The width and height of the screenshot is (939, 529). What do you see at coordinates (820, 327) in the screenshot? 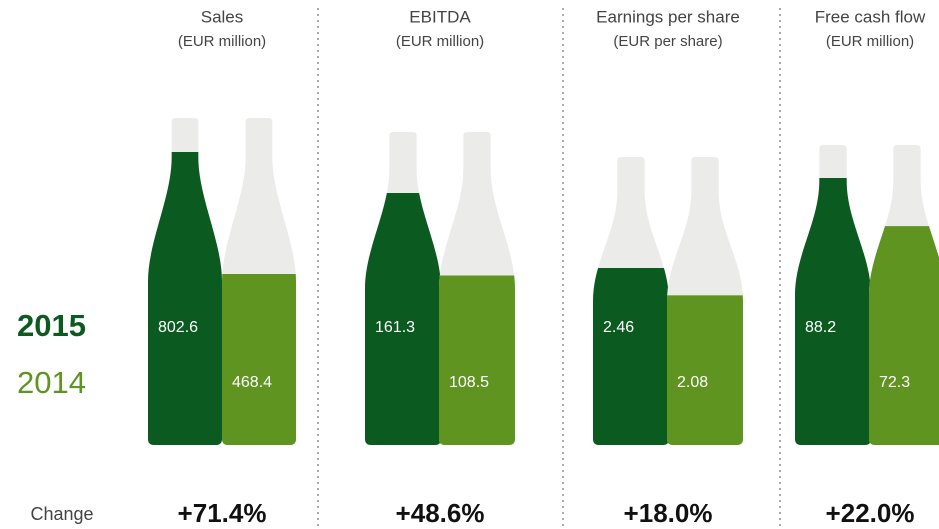
I see `value-label: 88.2` at bounding box center [820, 327].